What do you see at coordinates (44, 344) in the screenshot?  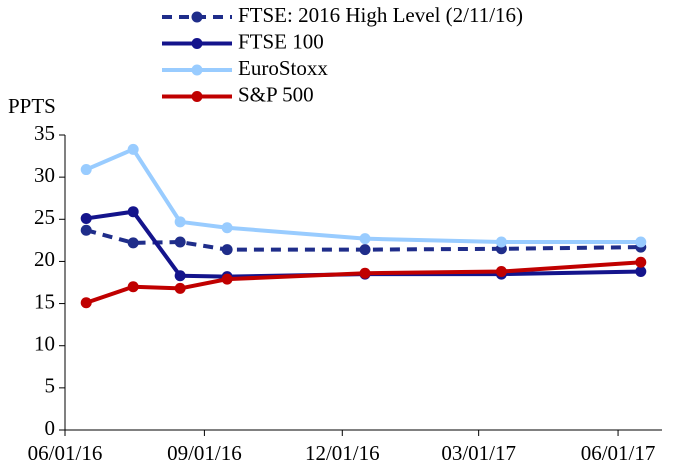 I see `y-tick-label: 10` at bounding box center [44, 344].